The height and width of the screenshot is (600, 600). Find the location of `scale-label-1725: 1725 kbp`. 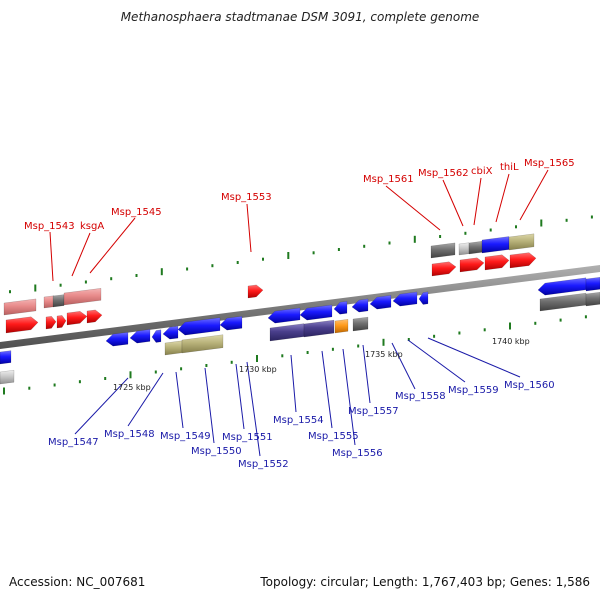

scale-label-1725: 1725 kbp is located at coordinates (132, 387).